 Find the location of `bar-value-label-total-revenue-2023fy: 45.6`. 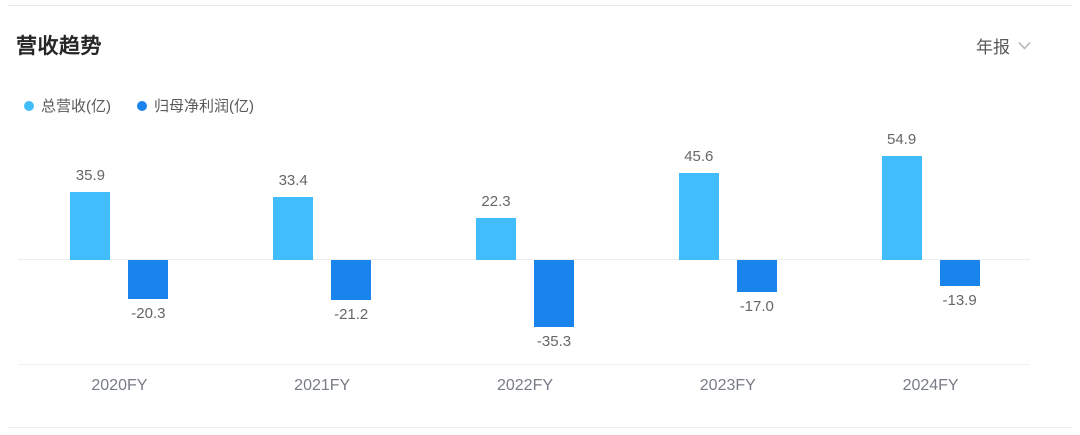

bar-value-label-total-revenue-2023fy: 45.6 is located at coordinates (699, 157).